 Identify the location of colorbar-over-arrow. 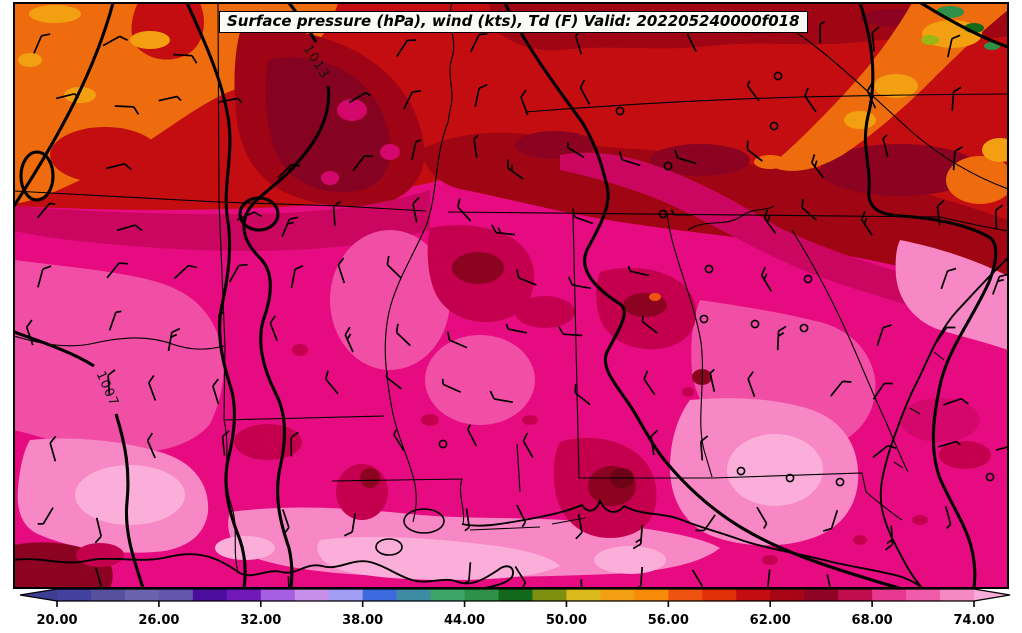
(992, 595).